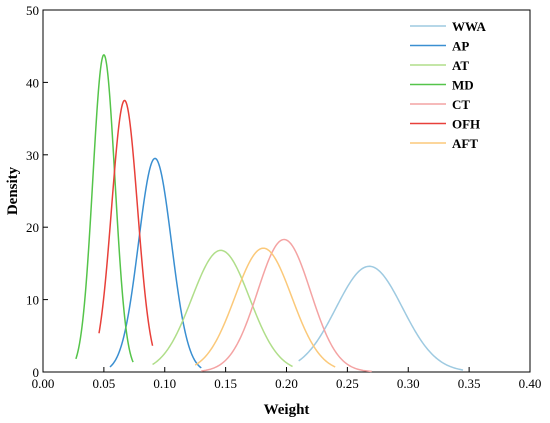 The width and height of the screenshot is (550, 423). I want to click on y-axis-ticks: 0 10 20 30 40 50, so click(37, 191).